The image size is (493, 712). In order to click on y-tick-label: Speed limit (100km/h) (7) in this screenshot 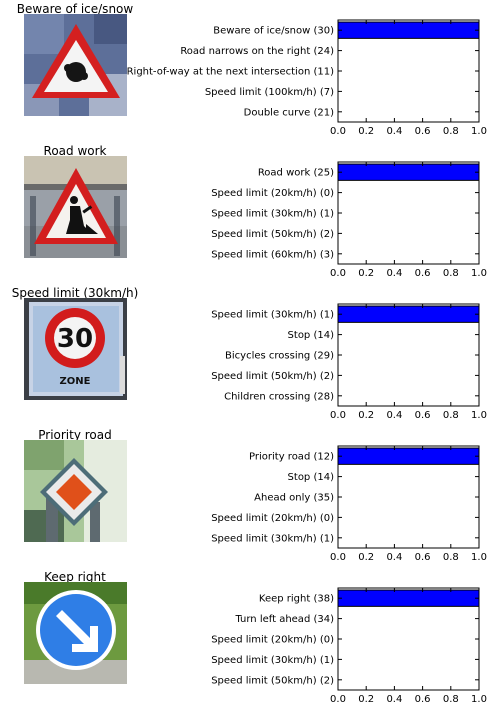, I will do `click(269, 92)`.